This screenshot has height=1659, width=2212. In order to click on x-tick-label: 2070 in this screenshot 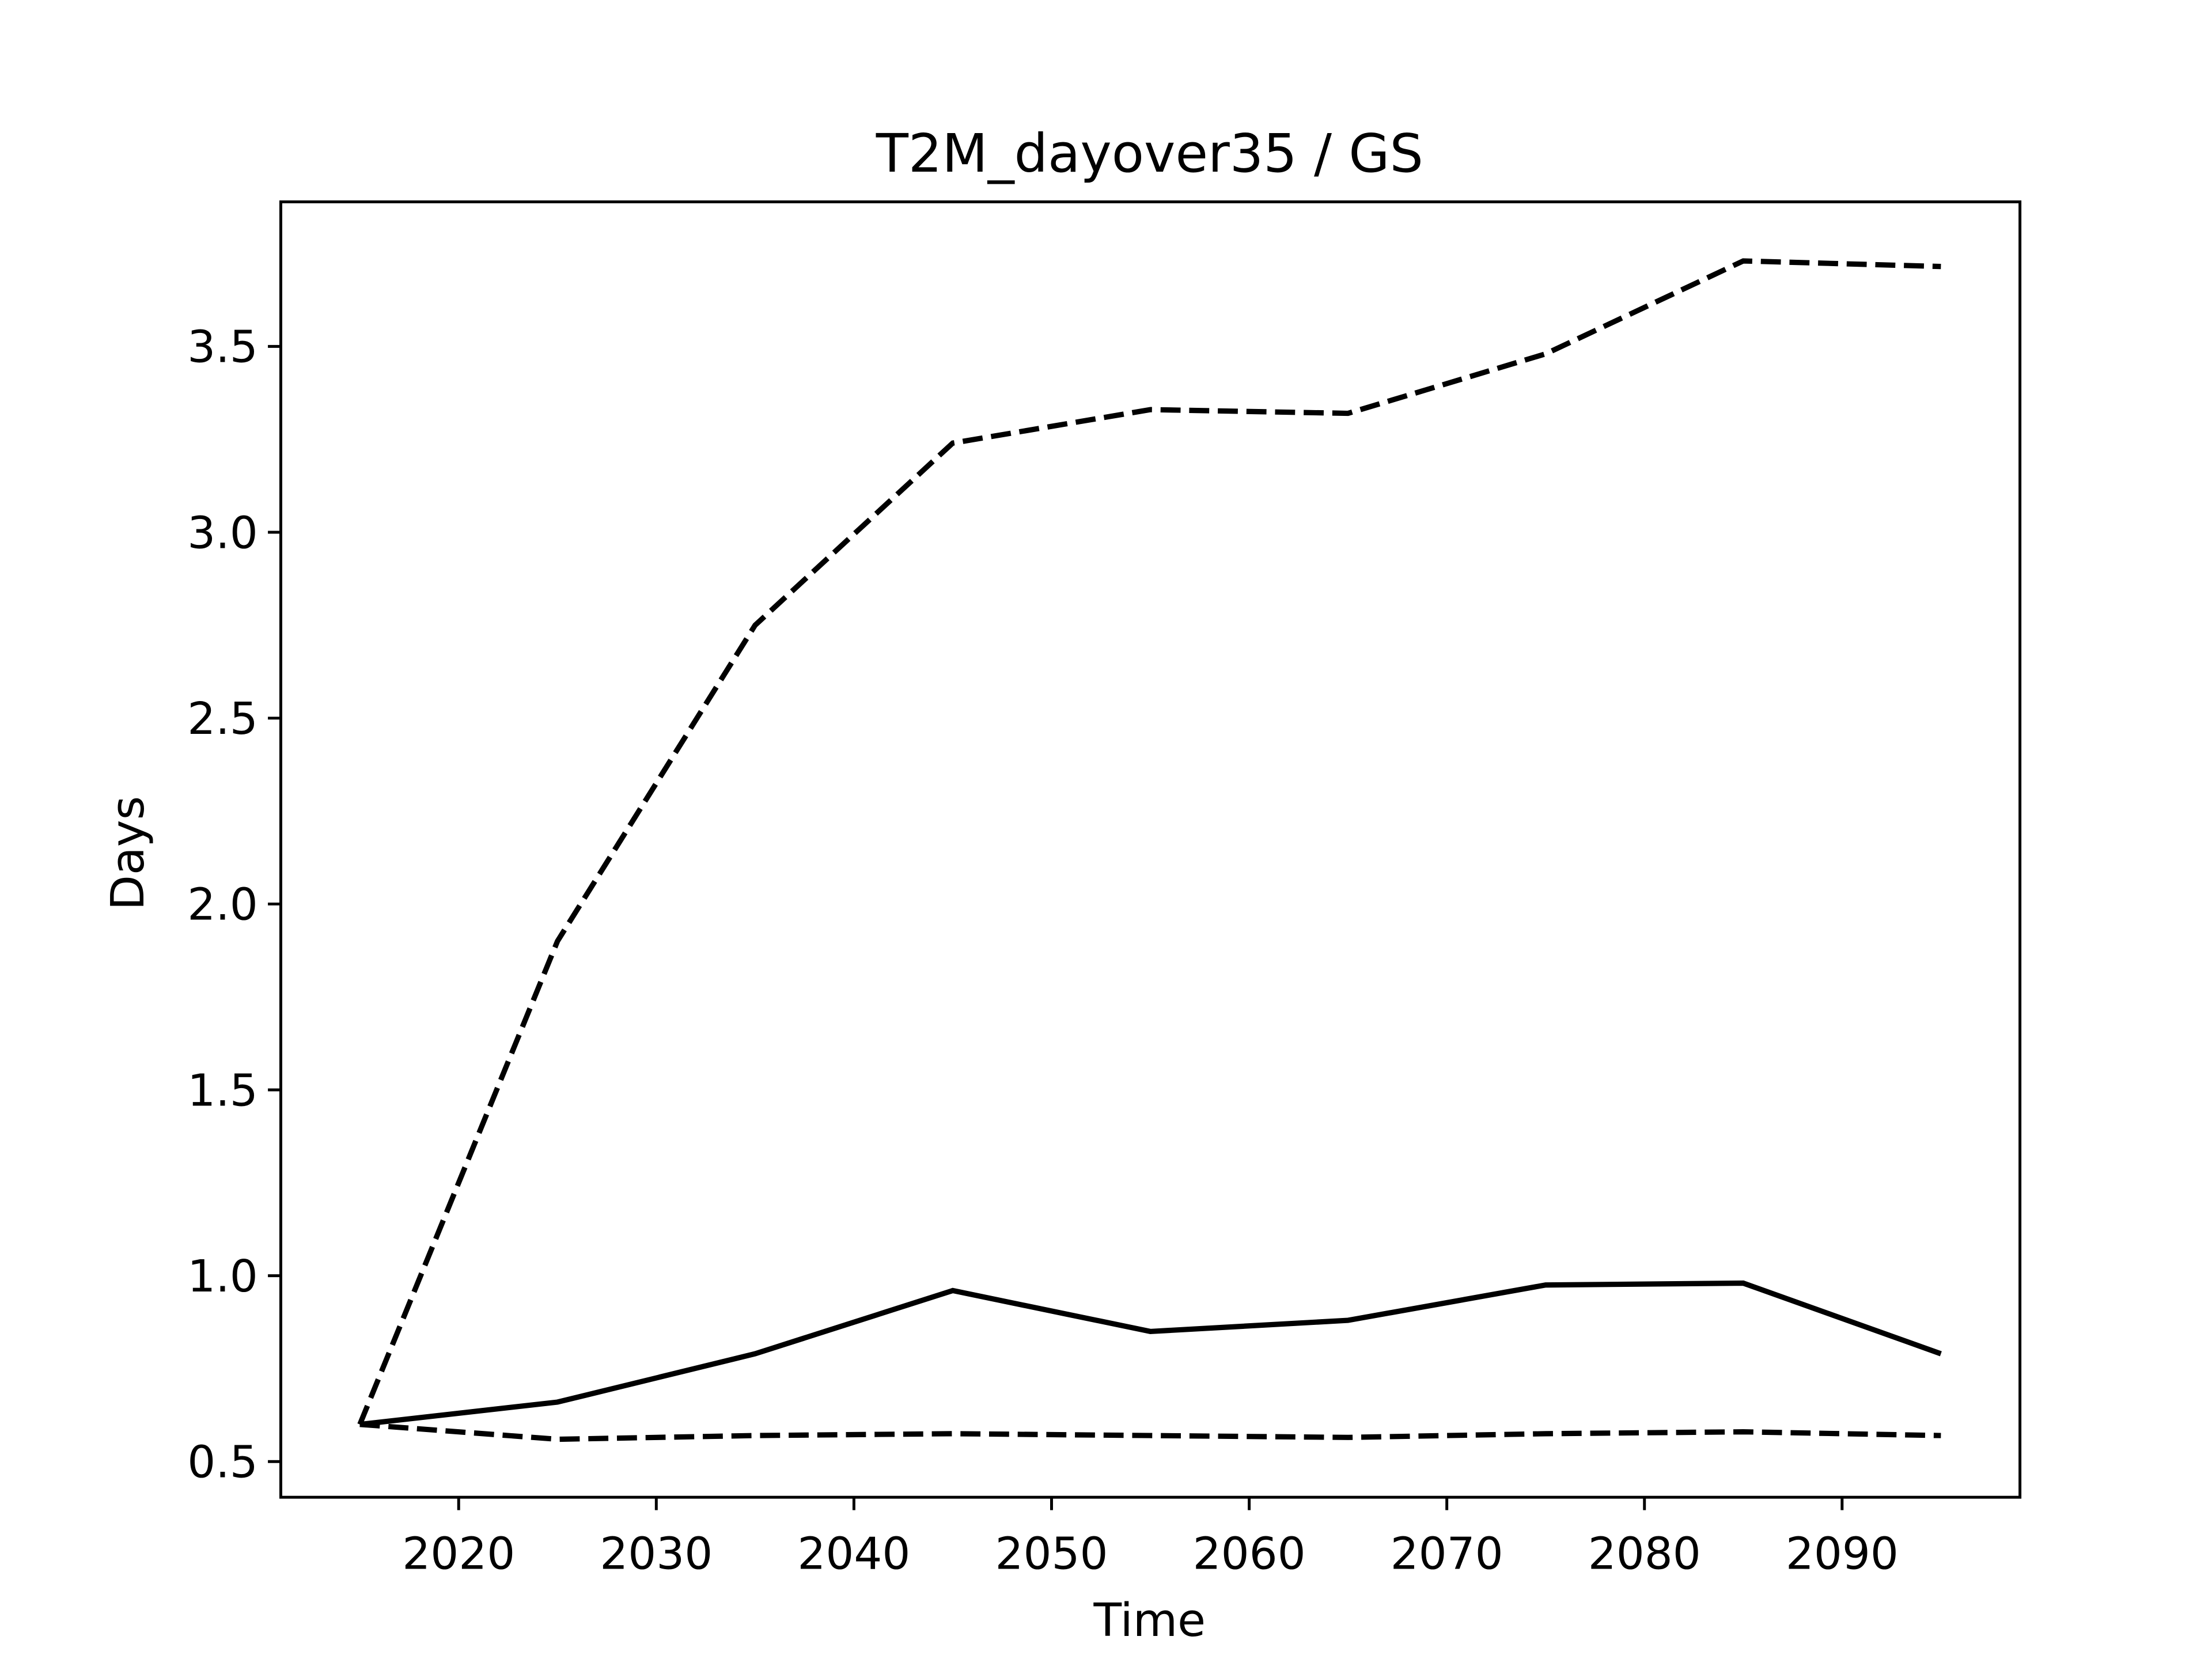, I will do `click(1447, 1554)`.